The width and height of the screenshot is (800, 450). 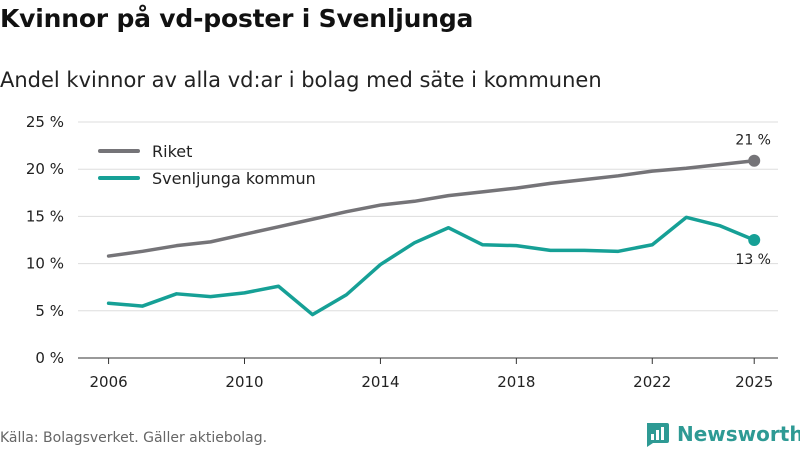 What do you see at coordinates (652, 382) in the screenshot?
I see `x-tick-label: 2022` at bounding box center [652, 382].